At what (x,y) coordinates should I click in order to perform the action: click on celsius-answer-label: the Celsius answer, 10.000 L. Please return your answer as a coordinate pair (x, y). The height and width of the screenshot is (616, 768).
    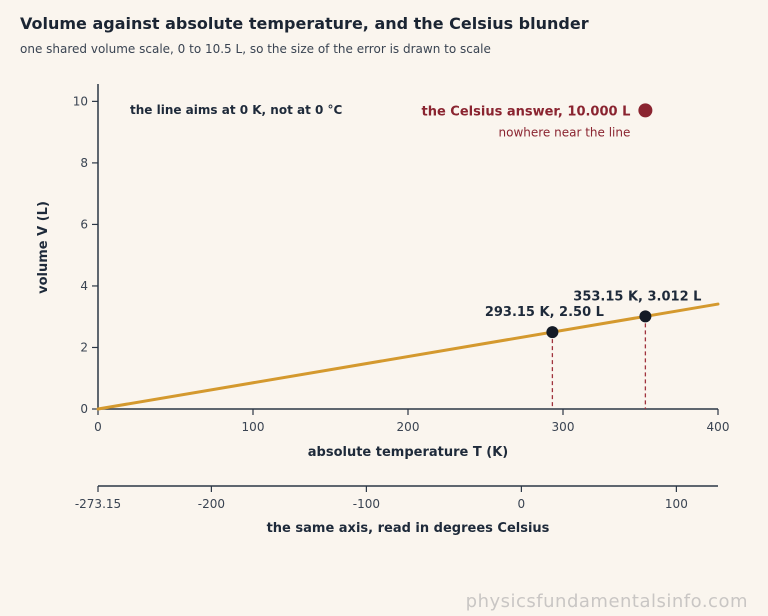
    Looking at the image, I should click on (526, 111).